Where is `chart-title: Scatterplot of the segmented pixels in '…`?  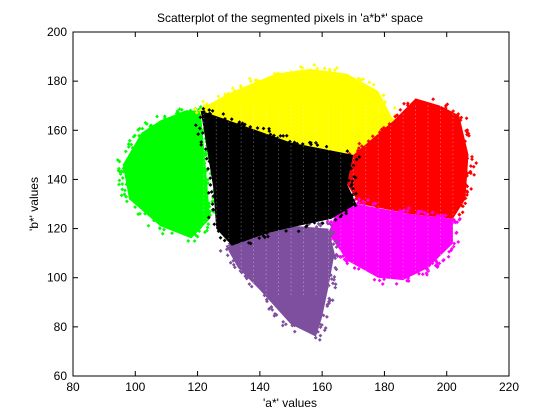 chart-title: Scatterplot of the segmented pixels in '… is located at coordinates (290, 18).